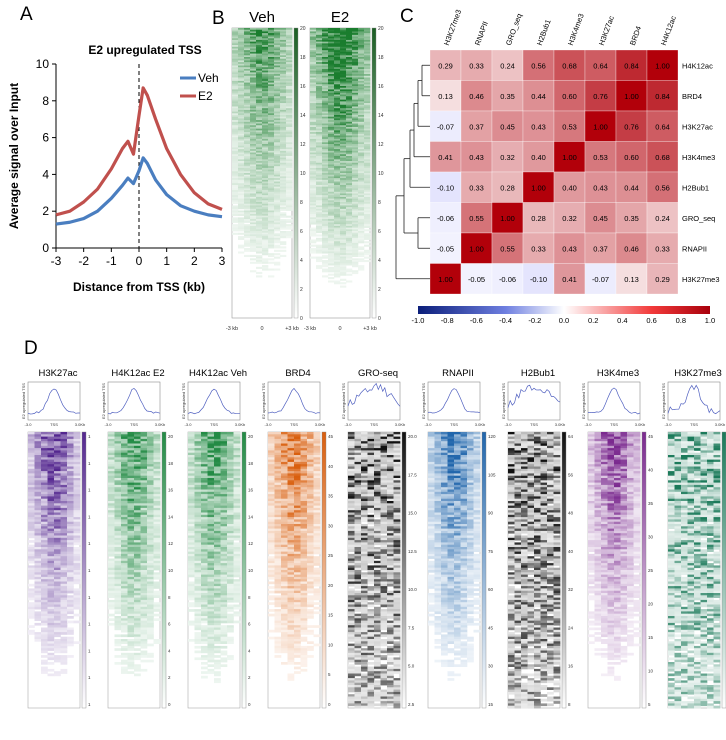 The width and height of the screenshot is (726, 740). Describe the element at coordinates (476, 279) in the screenshot. I see `matrix-cell-value: -0.05` at that location.